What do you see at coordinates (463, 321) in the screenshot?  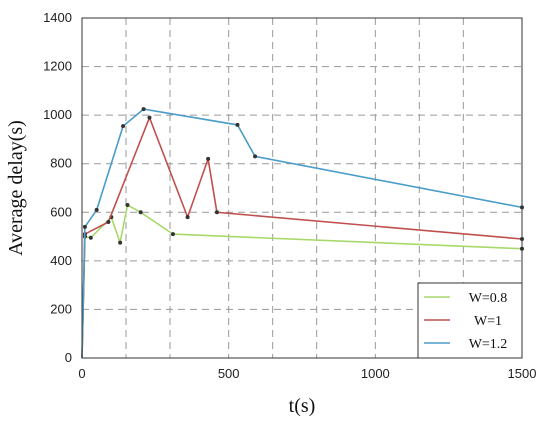 I see `legend-item: W=1` at bounding box center [463, 321].